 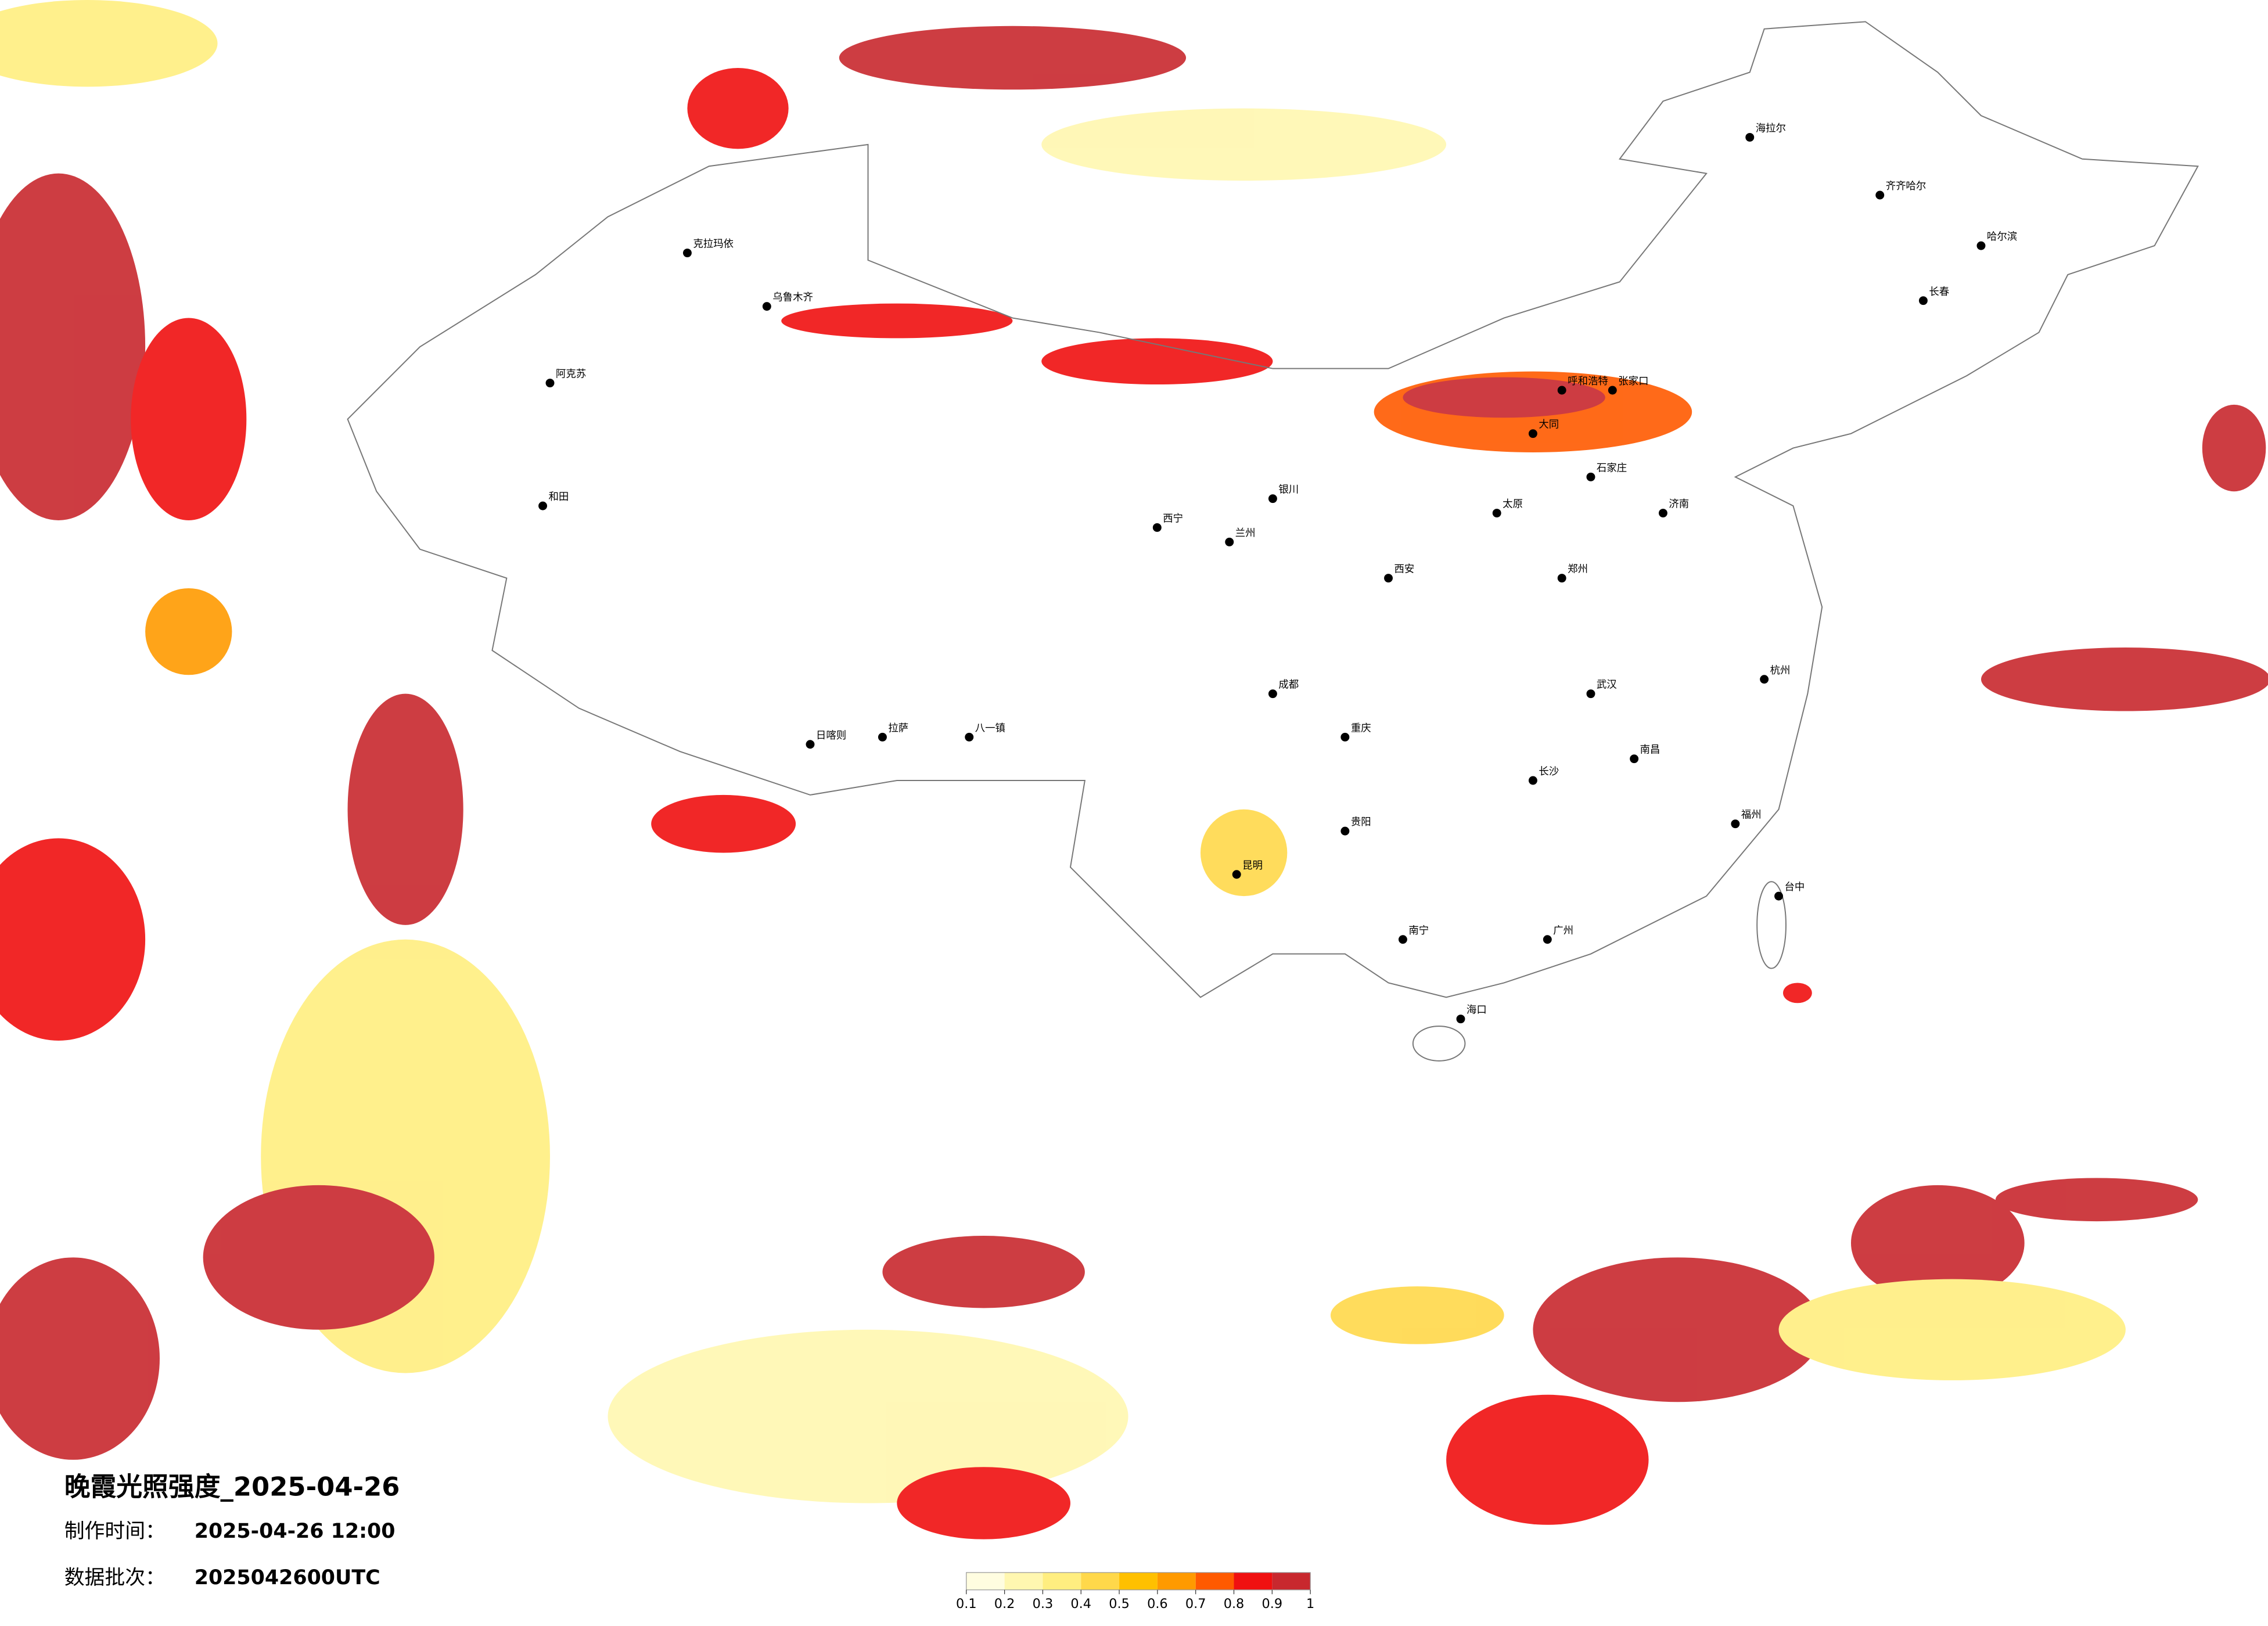 I want to click on map-title: 晚霞光照强度_2025-04-26, so click(x=232, y=1487).